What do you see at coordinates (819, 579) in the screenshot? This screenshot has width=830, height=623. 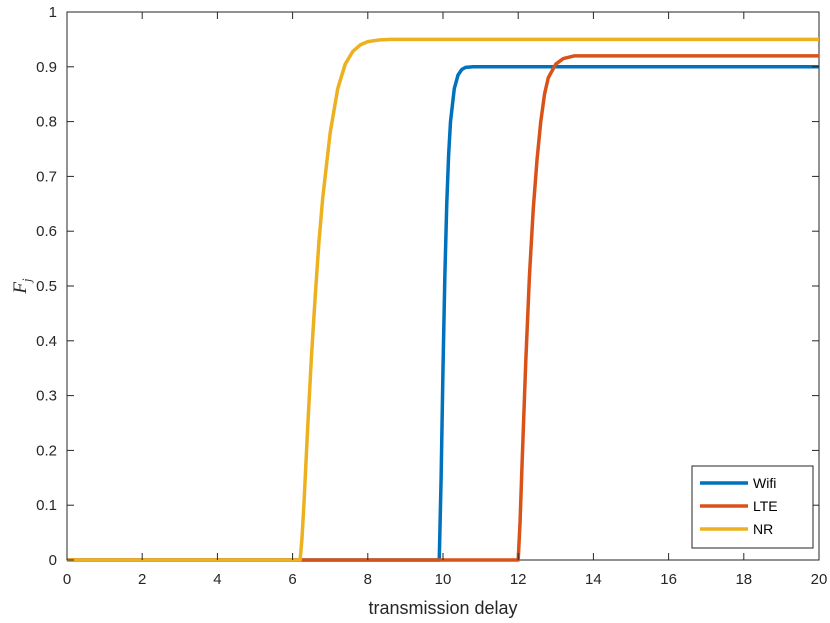 I see `x-tick-label: 20` at bounding box center [819, 579].